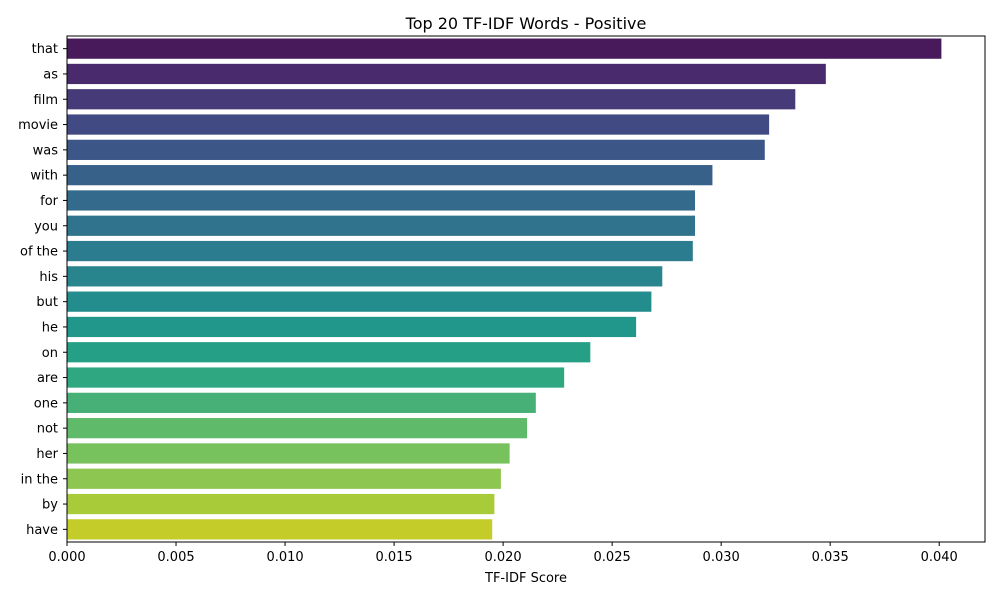 This screenshot has width=1000, height=604. I want to click on y-tick-label: not, so click(47, 429).